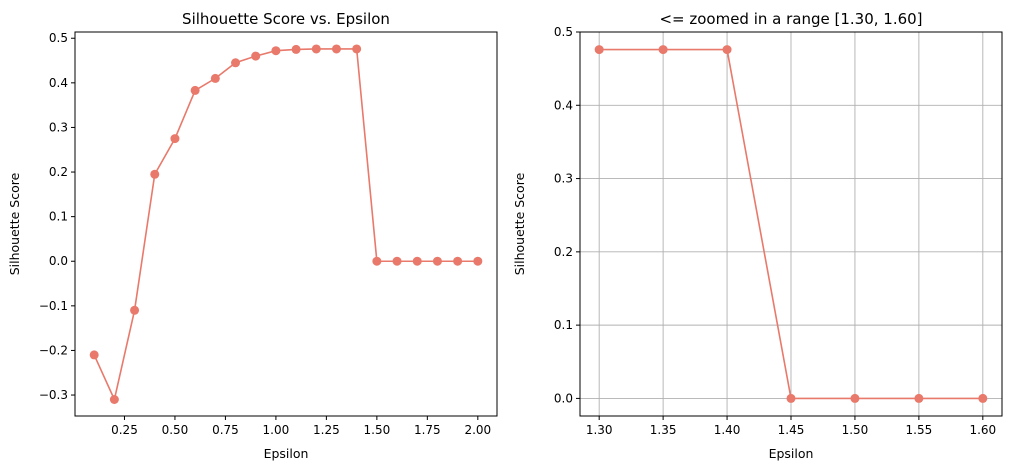 The width and height of the screenshot is (1012, 470). What do you see at coordinates (563, 32) in the screenshot?
I see `y-tick-label-right: 0.5` at bounding box center [563, 32].